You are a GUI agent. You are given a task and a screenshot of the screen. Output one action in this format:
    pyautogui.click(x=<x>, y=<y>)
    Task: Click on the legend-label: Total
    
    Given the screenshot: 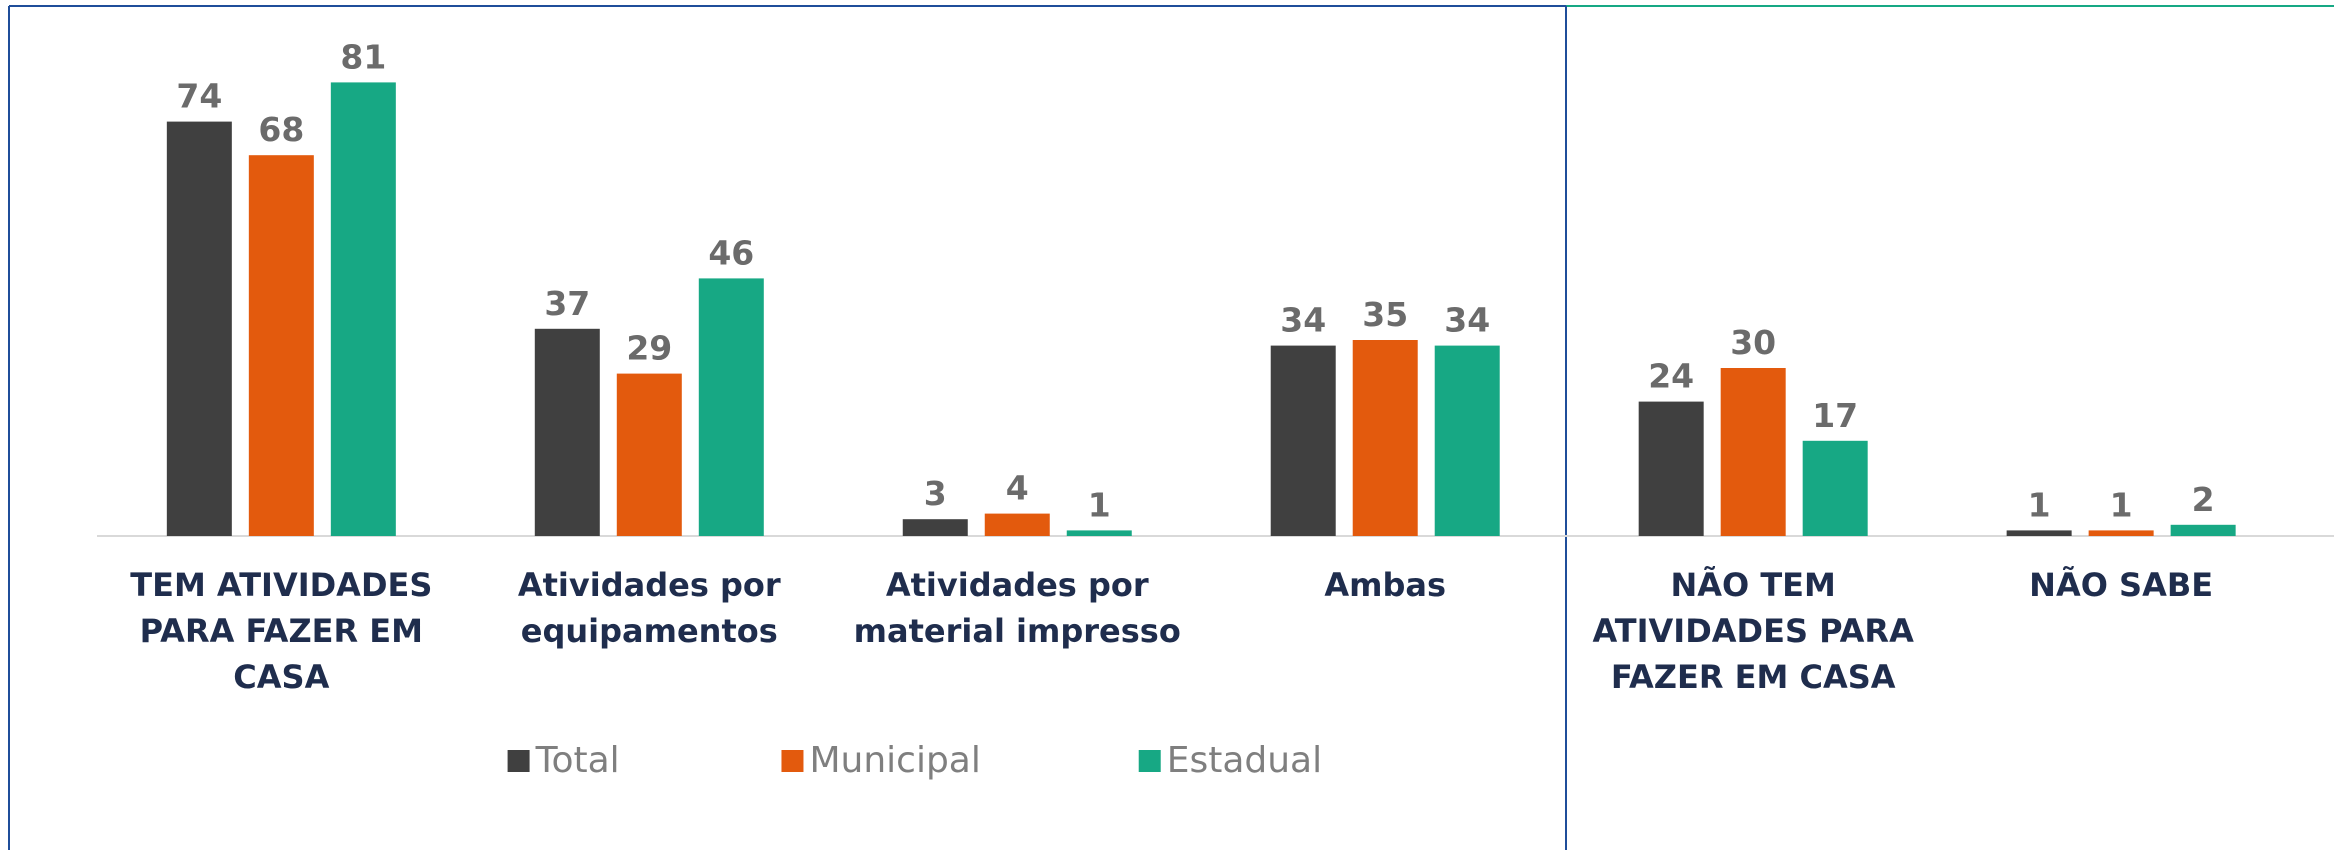 What is the action you would take?
    pyautogui.click(x=577, y=760)
    